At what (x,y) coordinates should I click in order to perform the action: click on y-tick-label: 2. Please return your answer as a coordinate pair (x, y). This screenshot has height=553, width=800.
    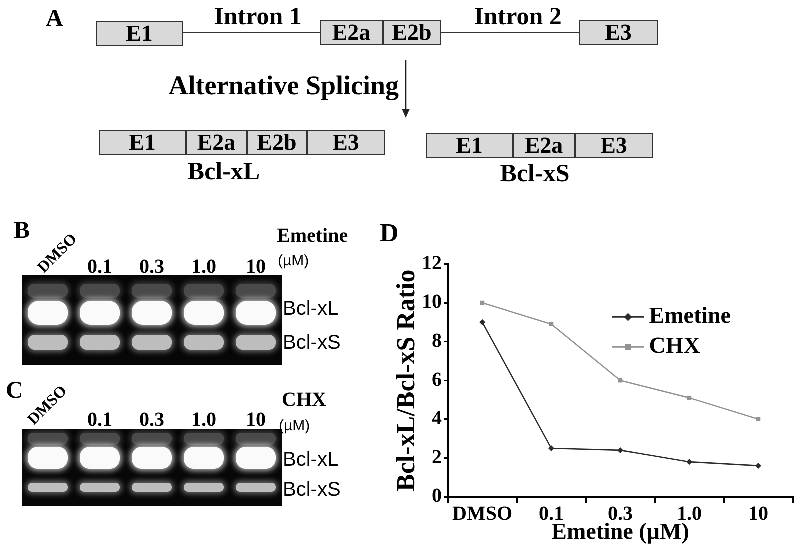
    Looking at the image, I should click on (437, 457).